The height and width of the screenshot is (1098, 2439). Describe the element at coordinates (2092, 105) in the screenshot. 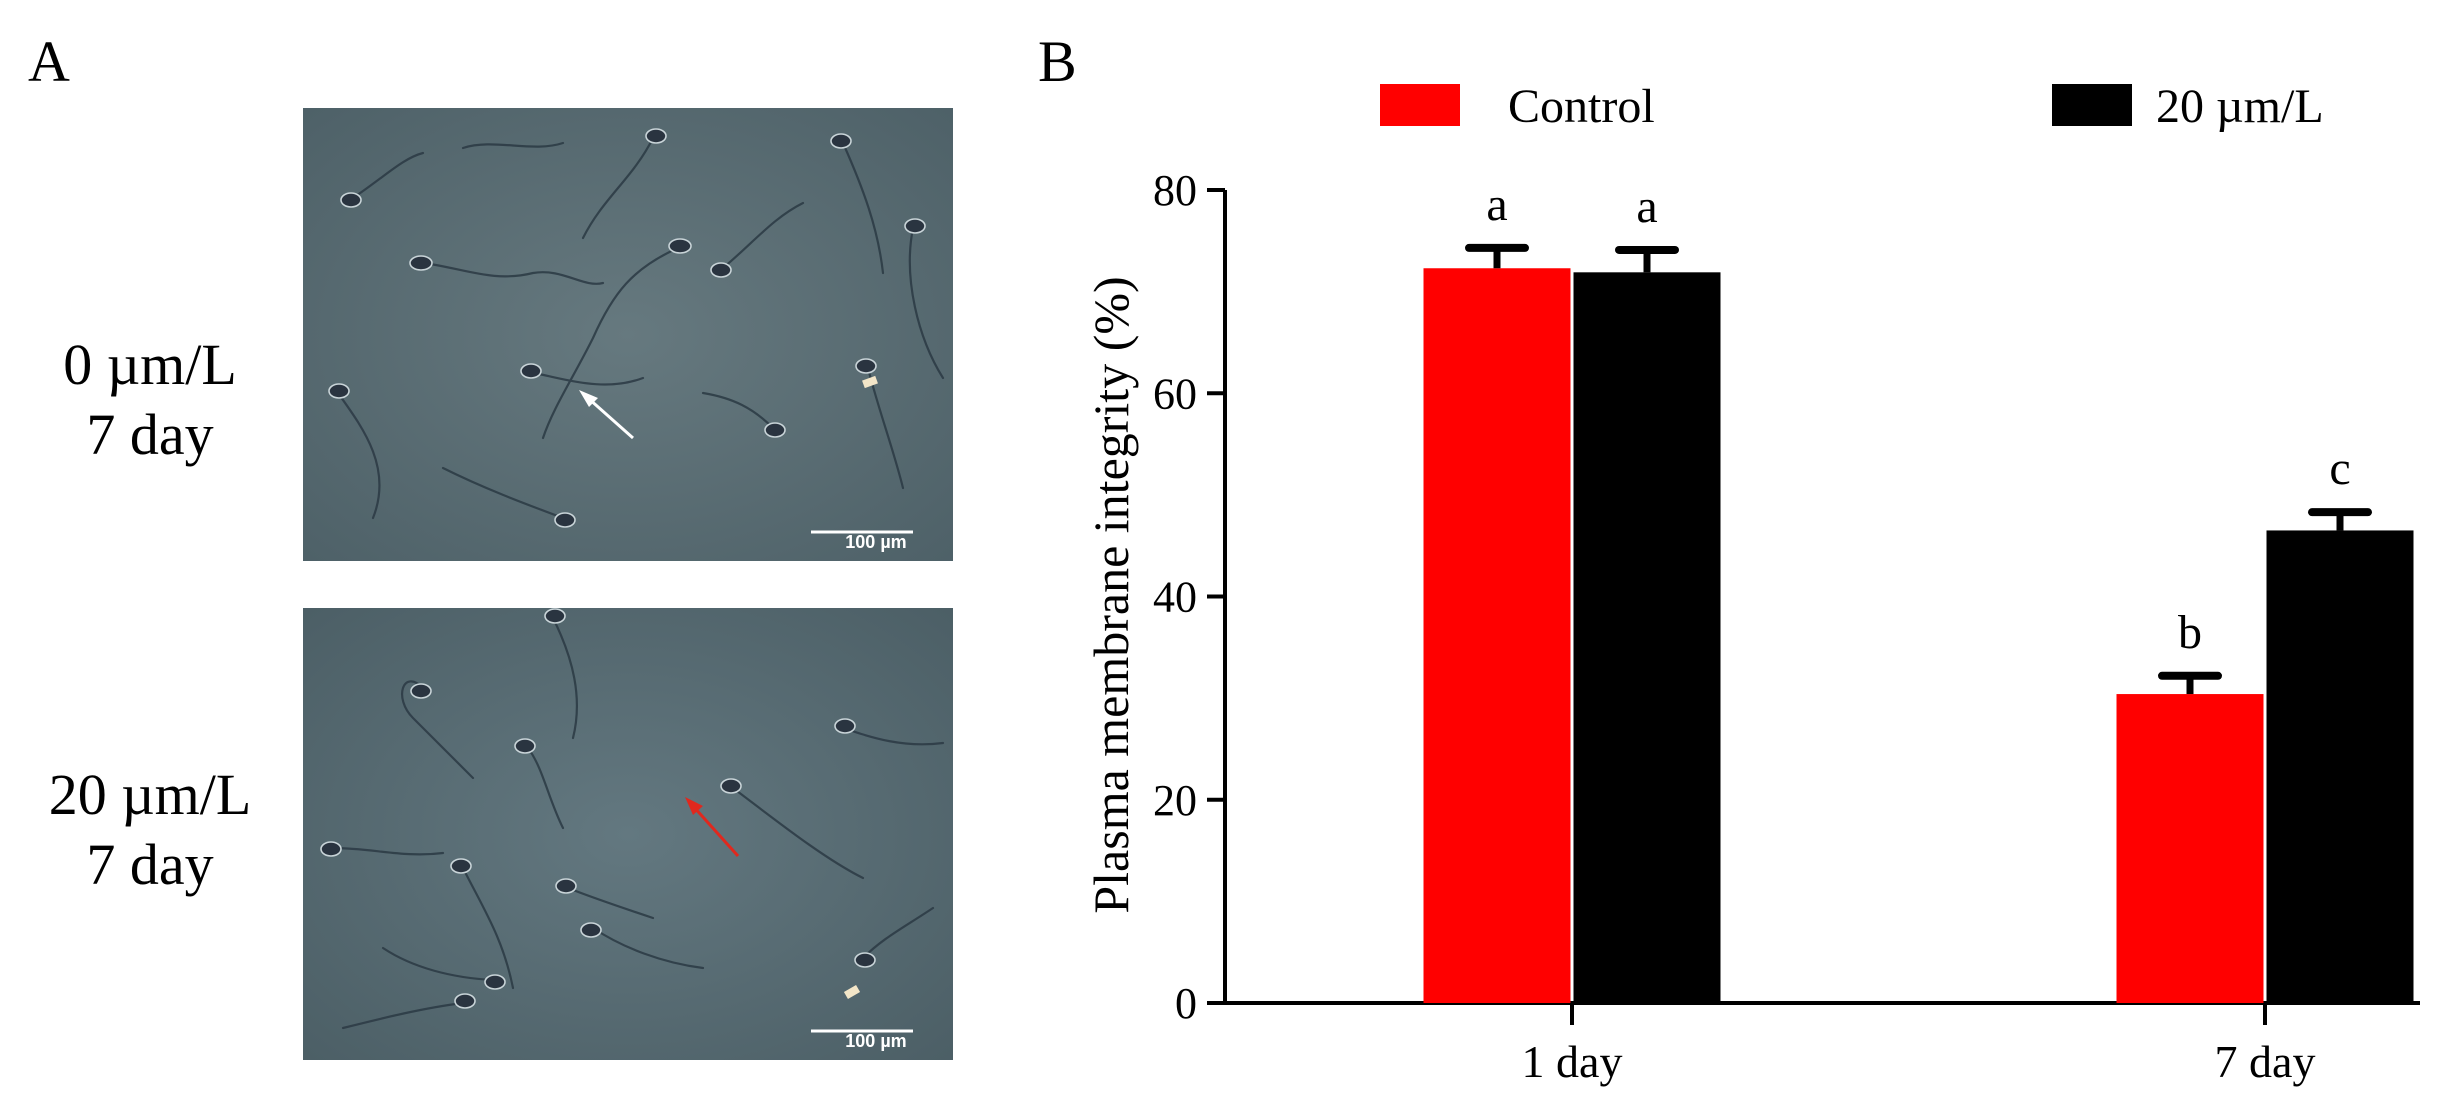

I see `legend-swatch-treated` at that location.